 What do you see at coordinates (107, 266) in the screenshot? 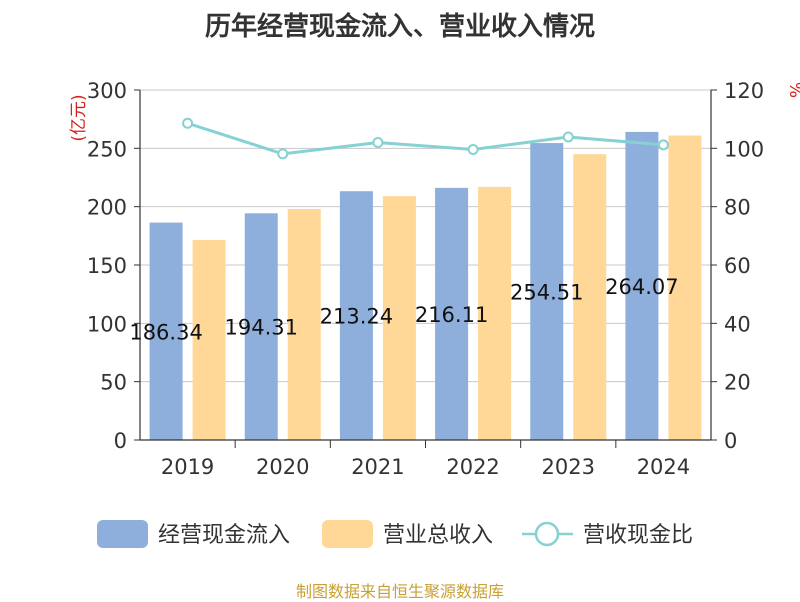
I see `y-left-tick-label: 150` at bounding box center [107, 266].